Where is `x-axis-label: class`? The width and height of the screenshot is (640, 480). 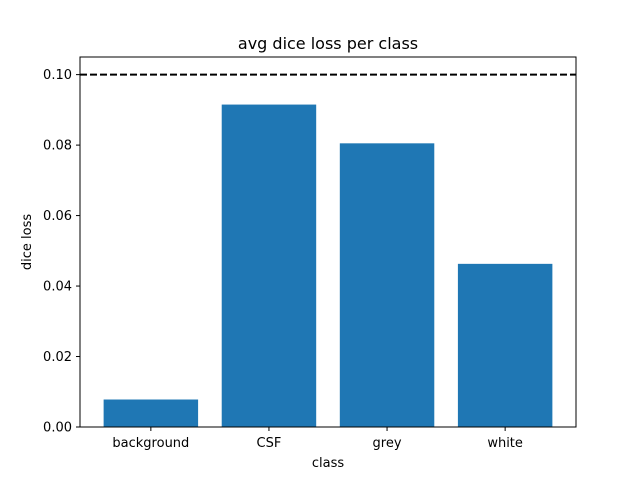 x-axis-label: class is located at coordinates (328, 463).